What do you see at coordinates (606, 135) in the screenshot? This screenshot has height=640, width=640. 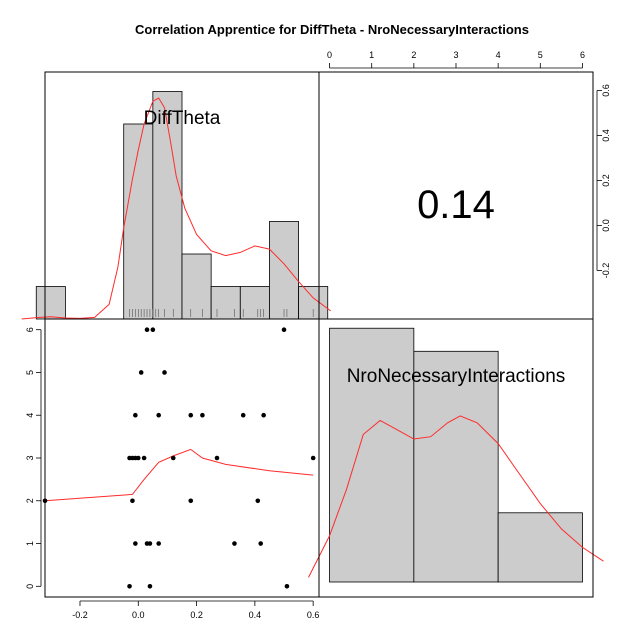 I see `tick-label-right: 0.4` at bounding box center [606, 135].